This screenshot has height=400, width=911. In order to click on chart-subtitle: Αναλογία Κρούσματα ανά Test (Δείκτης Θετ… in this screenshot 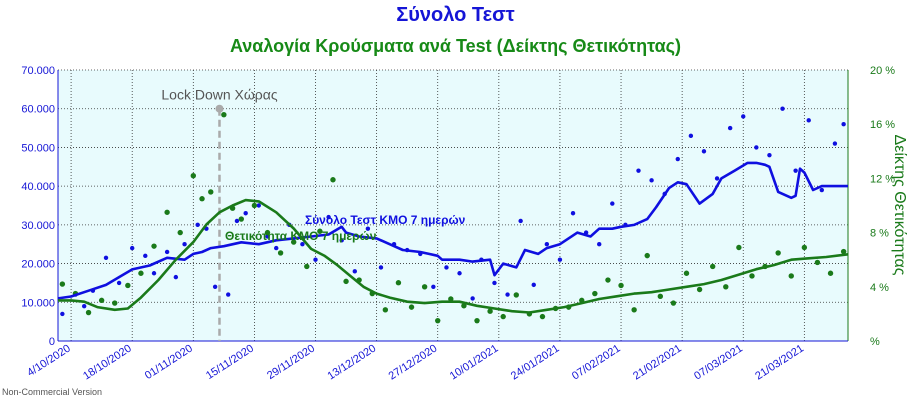, I will do `click(455, 46)`.